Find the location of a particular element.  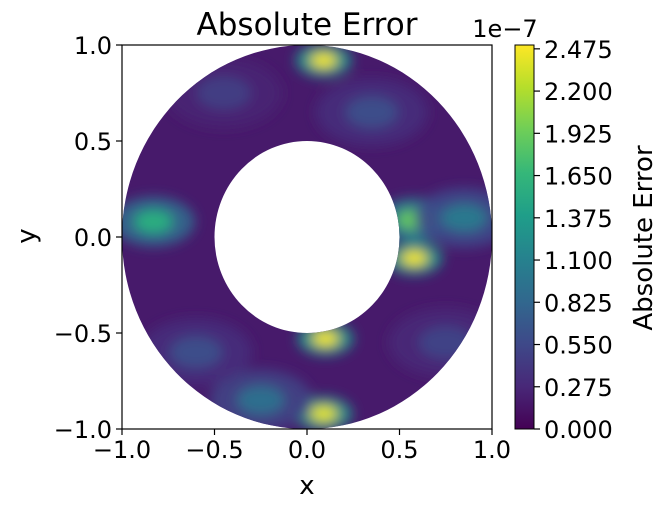

colorbar-tick-label: 0.825 is located at coordinates (578, 303).